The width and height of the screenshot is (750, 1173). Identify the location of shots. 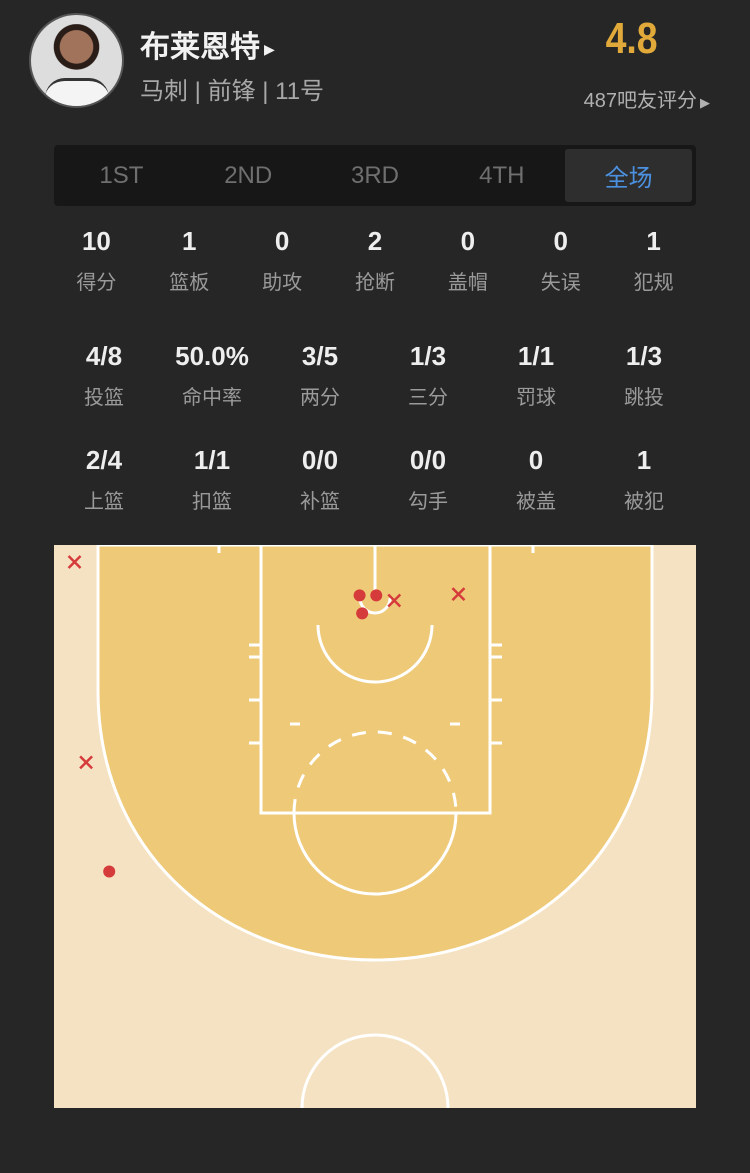
(266, 716).